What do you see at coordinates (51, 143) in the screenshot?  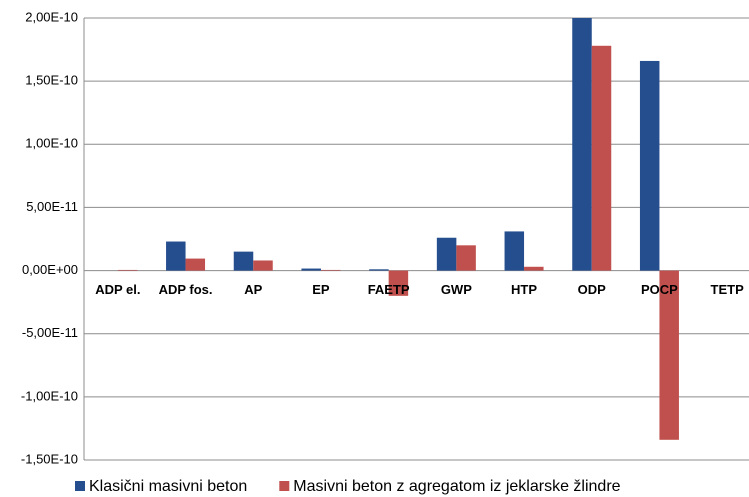 I see `y-tick-label: 1,00E-10` at bounding box center [51, 143].